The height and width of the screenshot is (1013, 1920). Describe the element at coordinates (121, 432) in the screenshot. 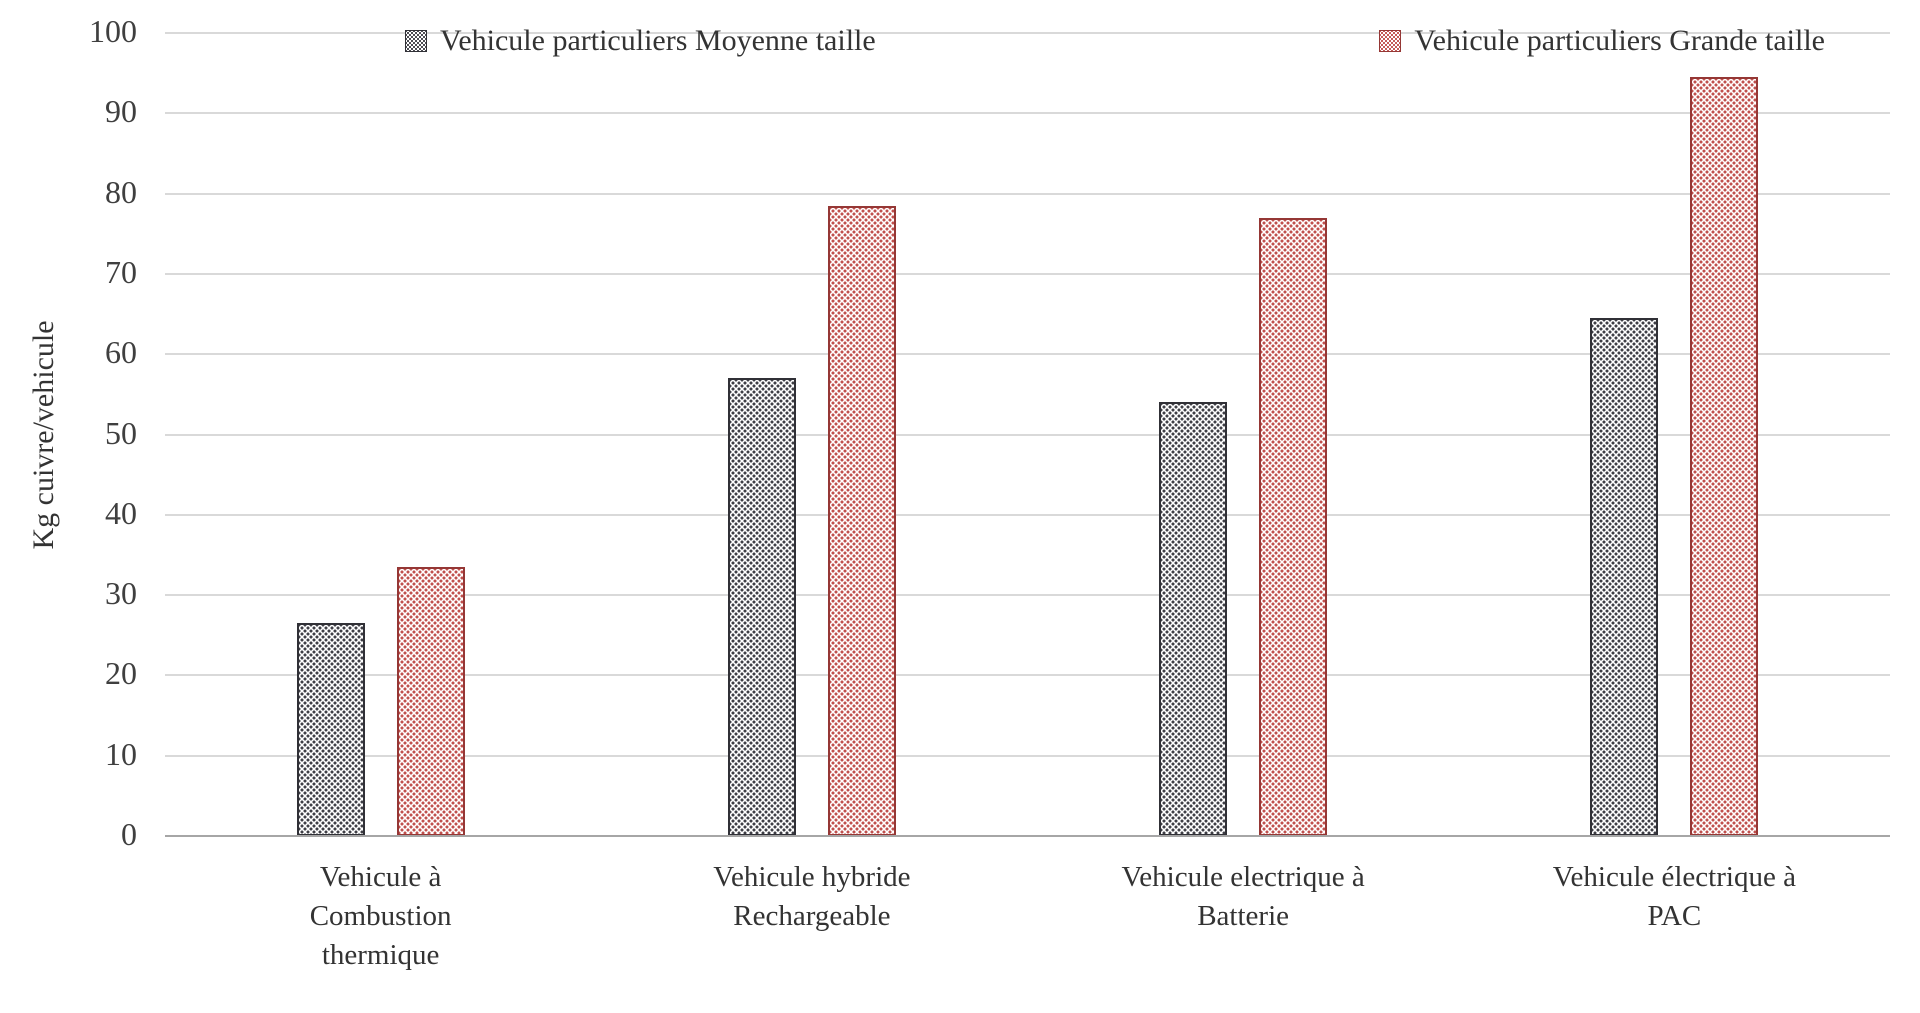

I see `y-tick-label: 50` at that location.